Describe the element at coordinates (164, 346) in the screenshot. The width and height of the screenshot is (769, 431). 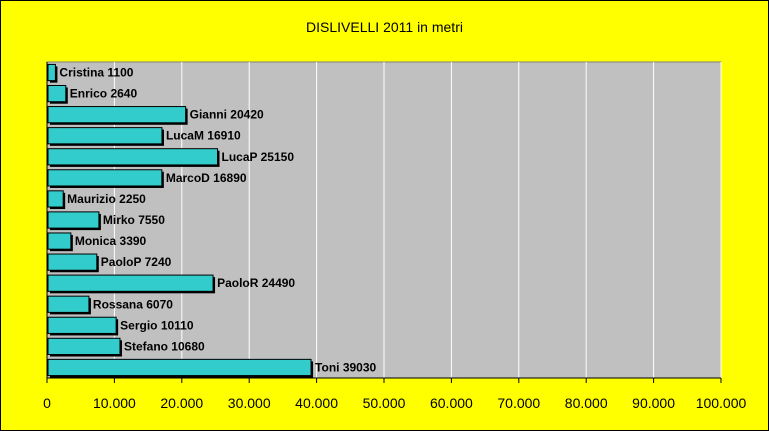
I see `data-label-Stefano: Stefano 10680` at that location.